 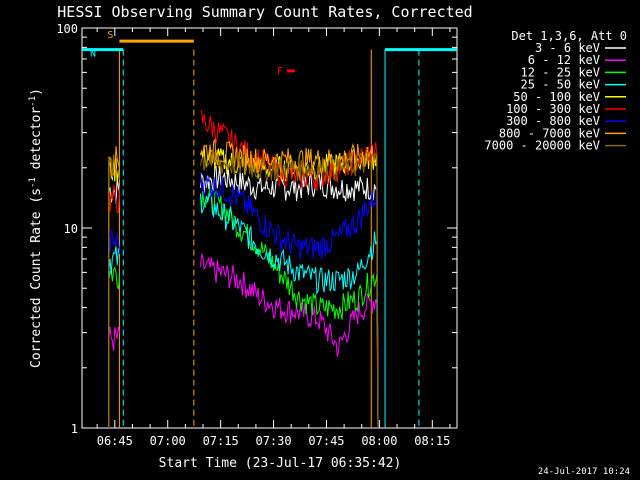 I want to click on x-tick-label: 07:30, so click(x=273, y=441).